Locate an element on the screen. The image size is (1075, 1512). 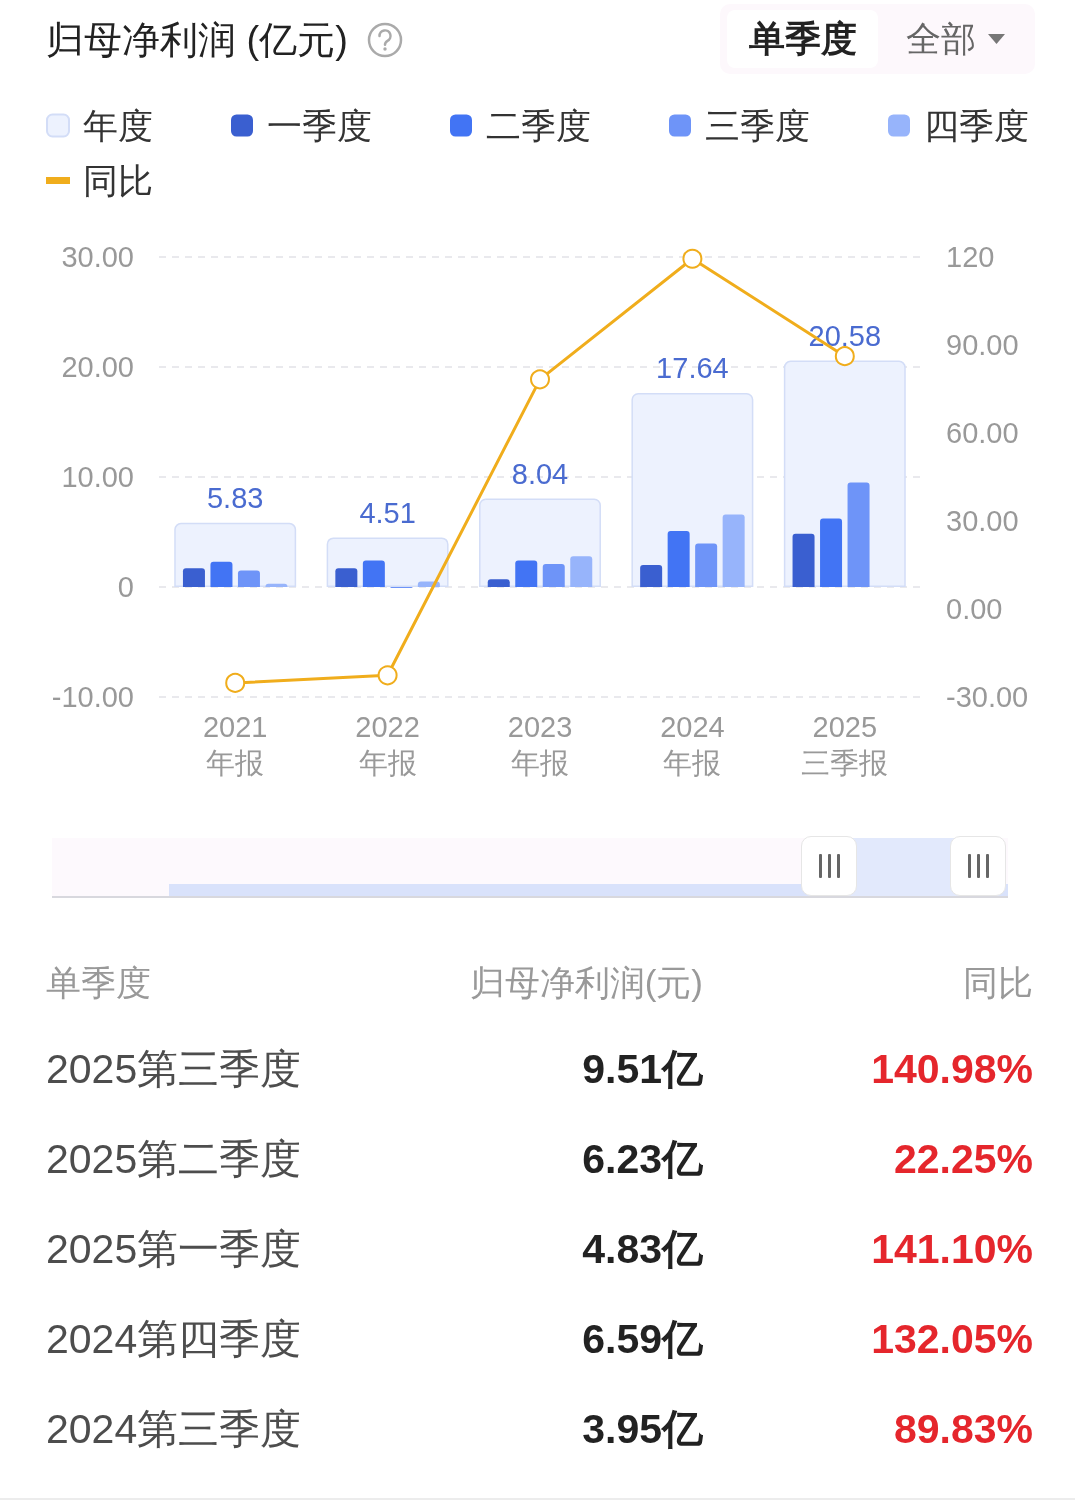
y2-tick-label: 90.00 is located at coordinates (982, 345).